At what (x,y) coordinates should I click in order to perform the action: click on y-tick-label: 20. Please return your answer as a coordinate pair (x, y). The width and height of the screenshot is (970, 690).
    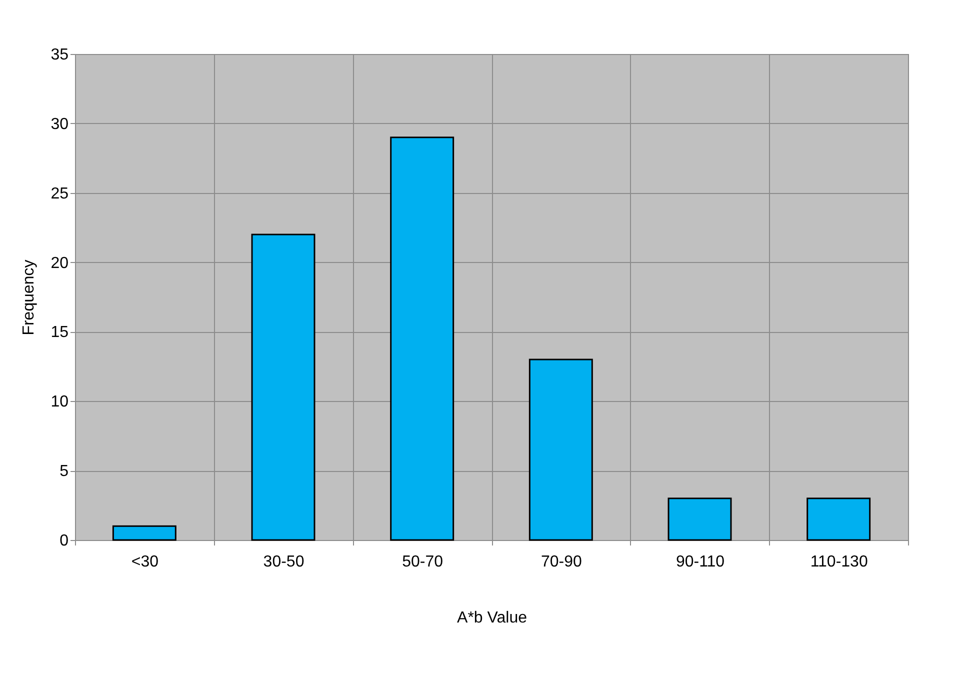
    Looking at the image, I should click on (59, 263).